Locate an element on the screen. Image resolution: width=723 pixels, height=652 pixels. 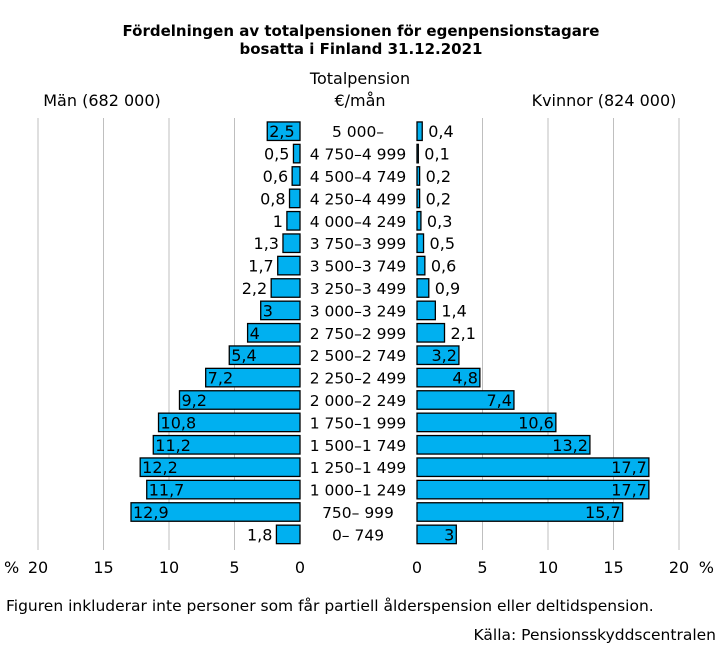
x-axis-ticks: 0 0 5 5 10 10 15 15 20 20%% is located at coordinates (359, 567).